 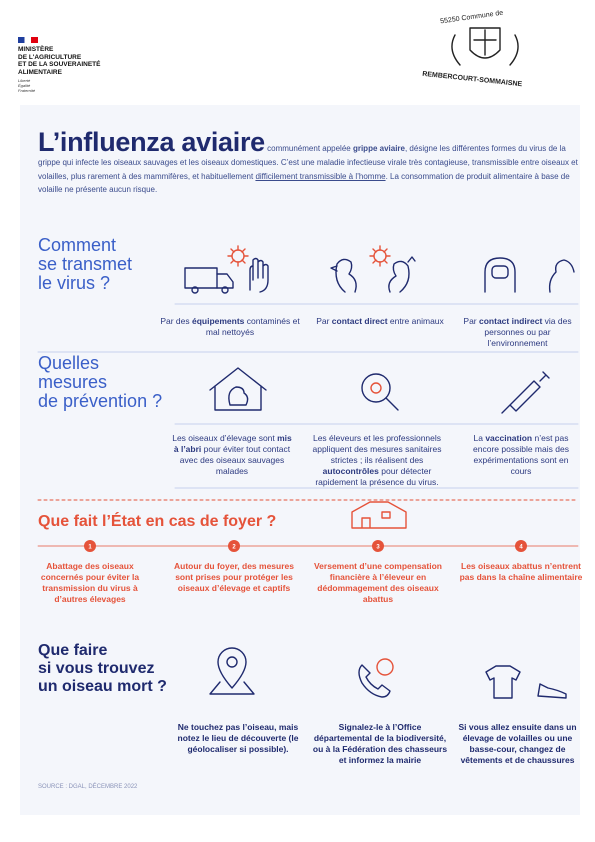 What do you see at coordinates (157, 521) in the screenshot?
I see `section-heading: Que fait l’État en cas de foyer ?` at bounding box center [157, 521].